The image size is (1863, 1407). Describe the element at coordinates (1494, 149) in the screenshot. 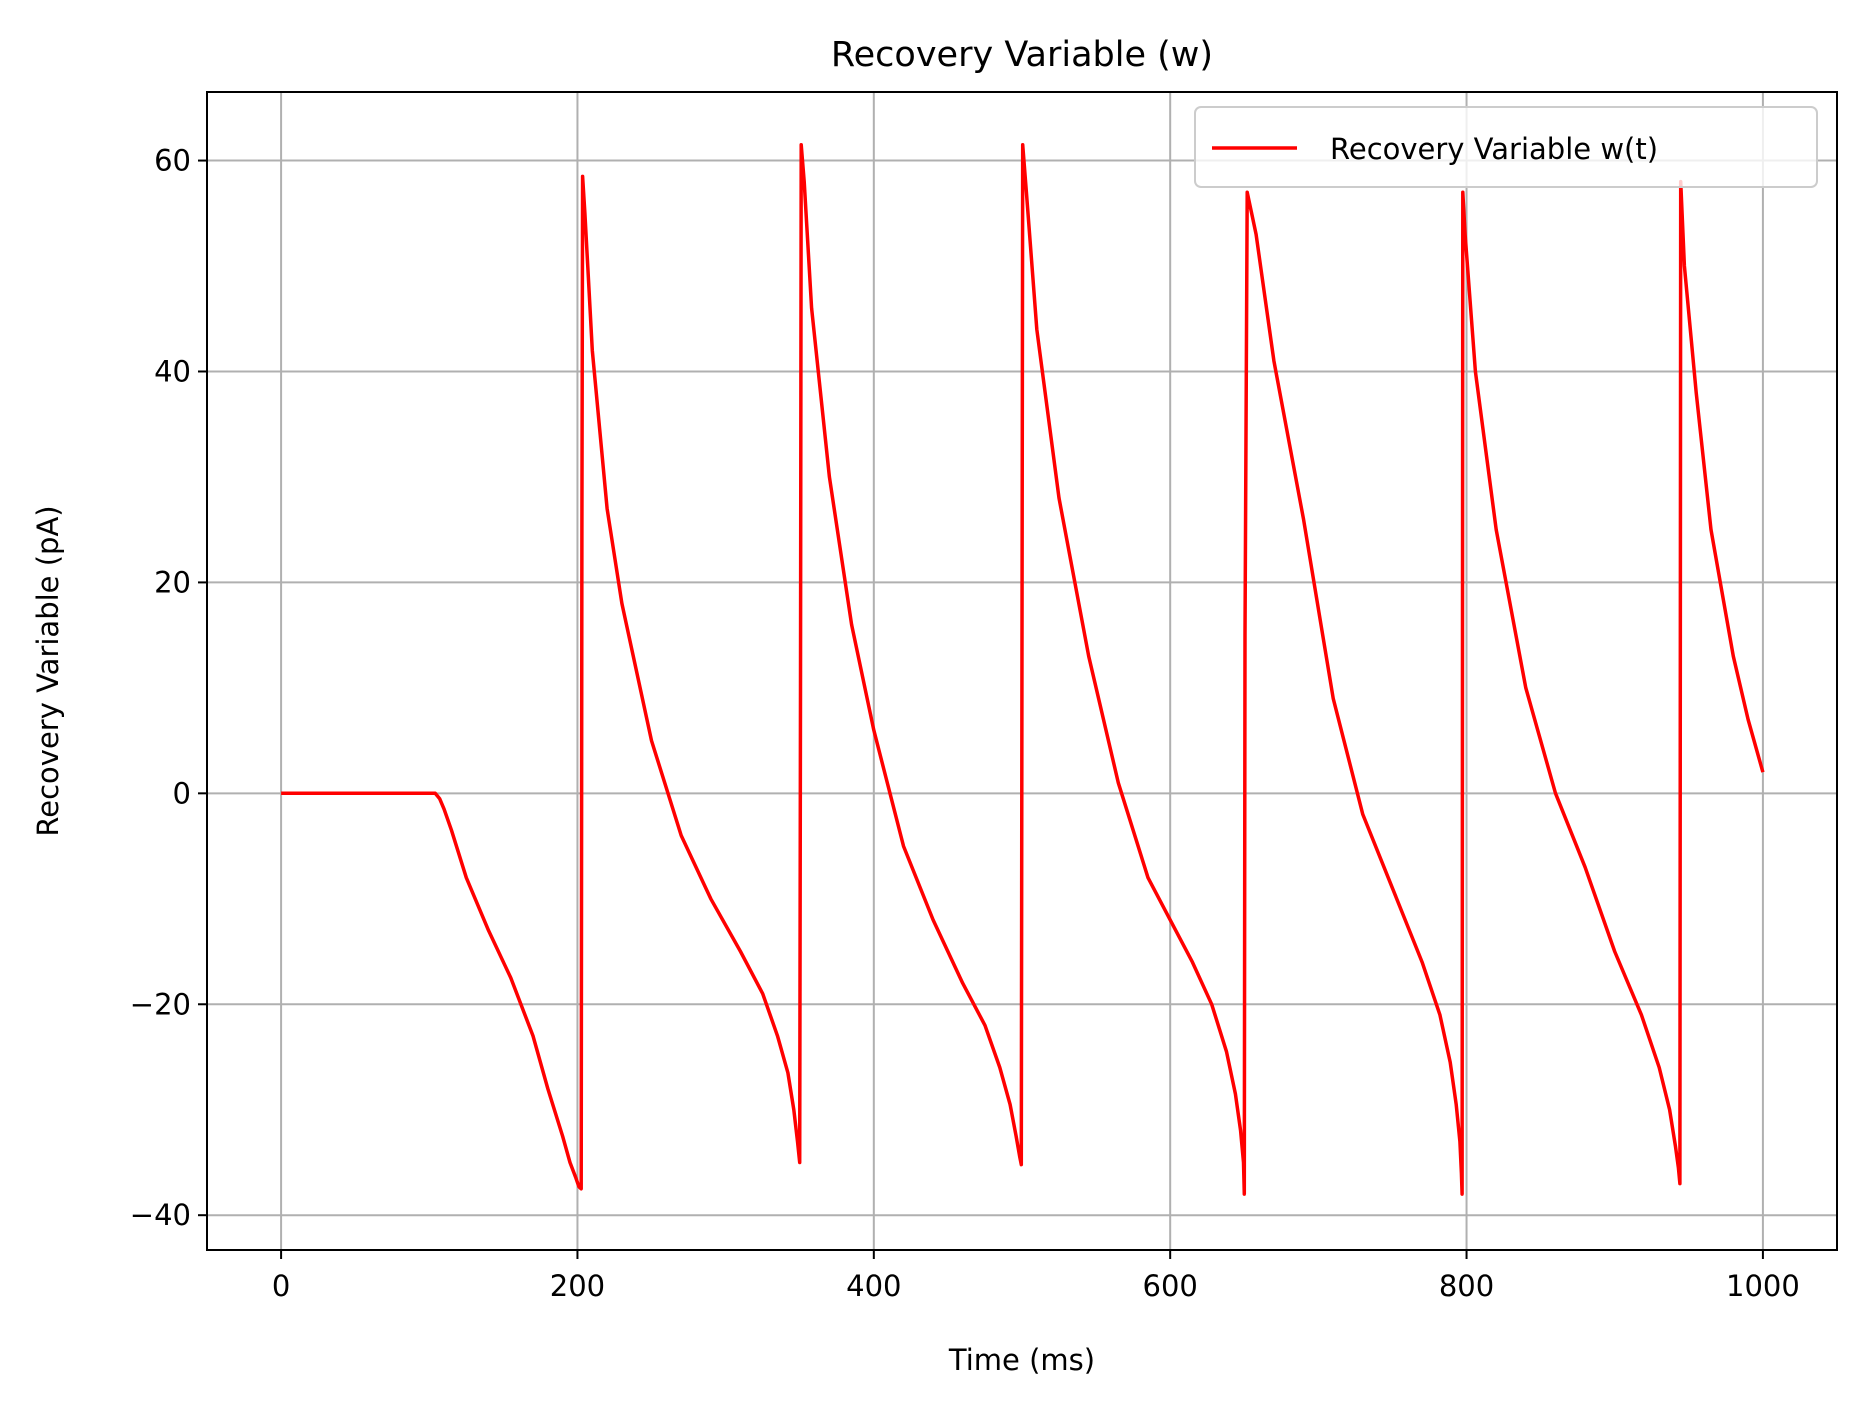

I see `legend-label: Recovery Variable w(t)` at that location.